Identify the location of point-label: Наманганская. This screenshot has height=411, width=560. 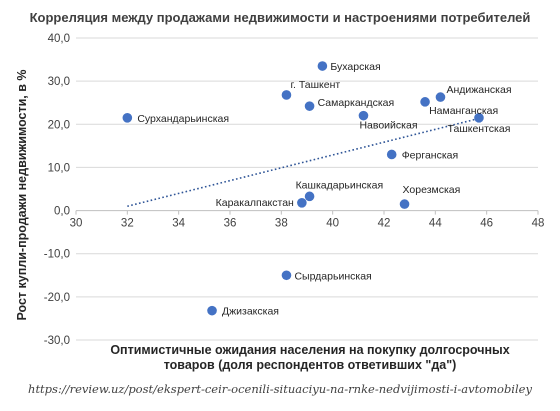
(463, 111).